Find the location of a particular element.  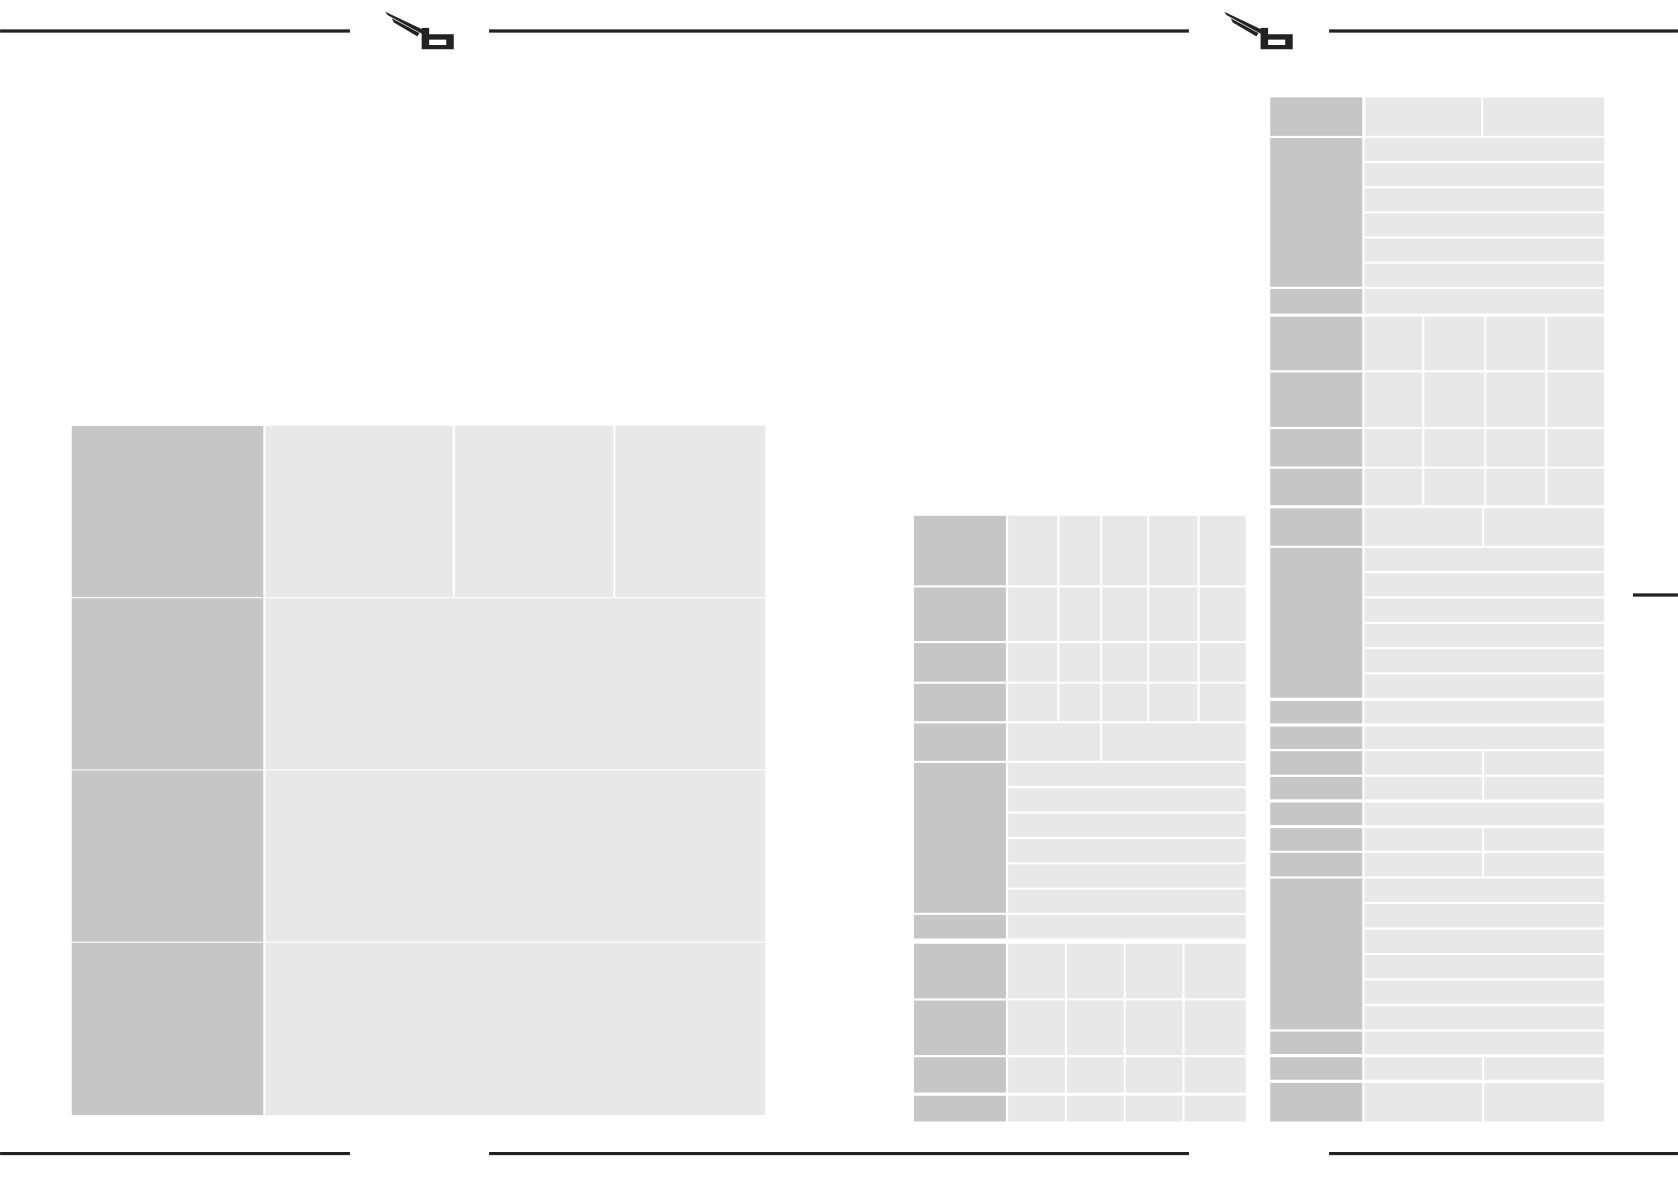

logo-mark is located at coordinates (437, 38).